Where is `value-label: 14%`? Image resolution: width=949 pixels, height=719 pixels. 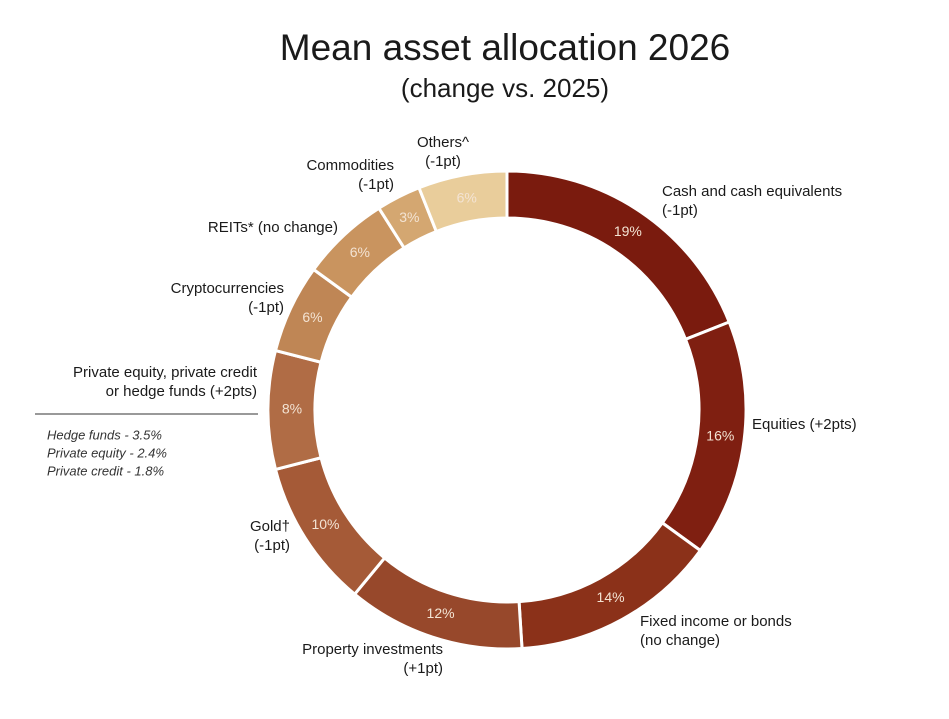
value-label: 14% is located at coordinates (611, 597).